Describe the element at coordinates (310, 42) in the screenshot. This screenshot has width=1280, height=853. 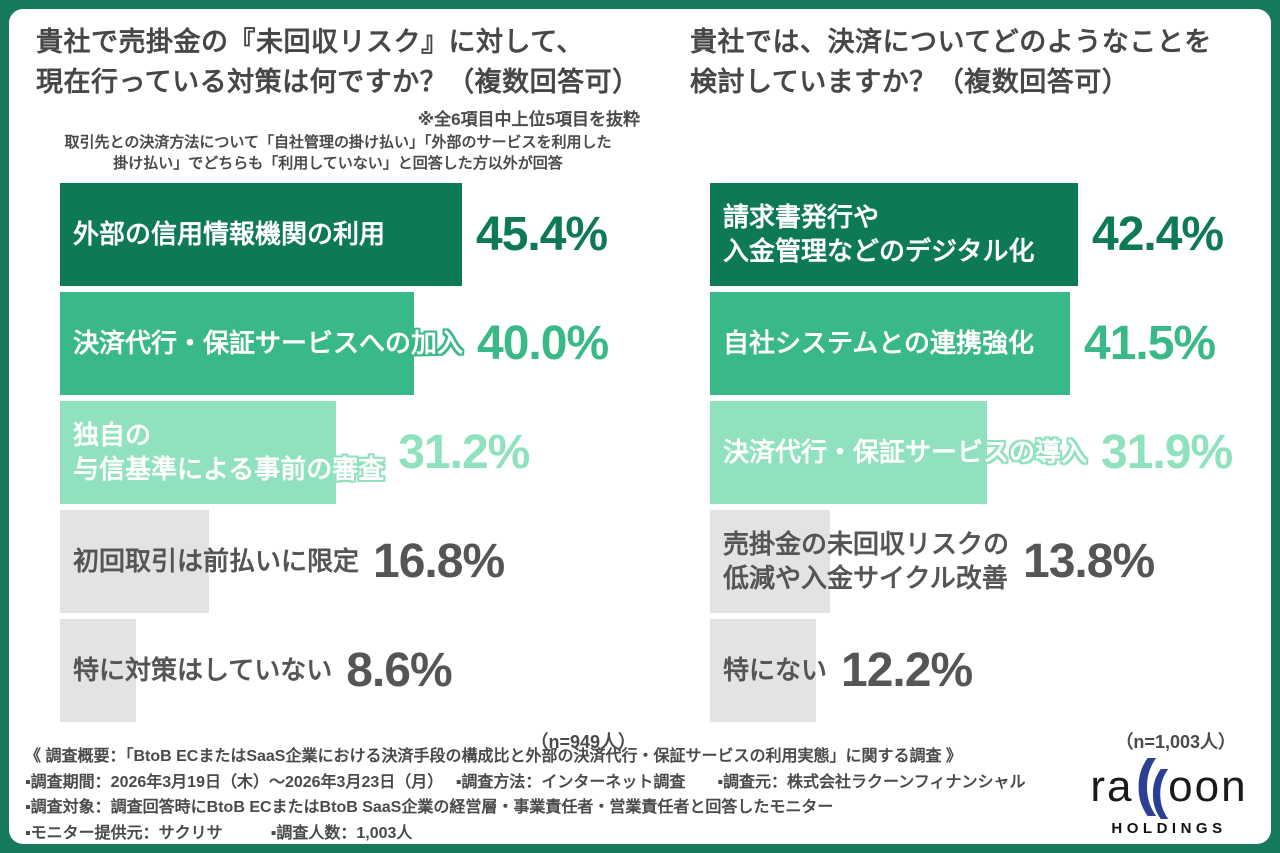
I see `left-chart-title-line-1: 貴社で売掛金の『未回収リスク』に対して、` at that location.